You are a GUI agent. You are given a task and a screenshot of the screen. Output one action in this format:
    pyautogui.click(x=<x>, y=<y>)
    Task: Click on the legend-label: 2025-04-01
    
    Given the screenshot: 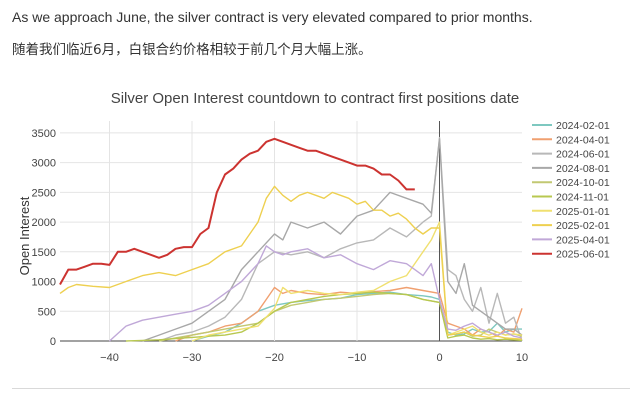 What is the action you would take?
    pyautogui.click(x=583, y=240)
    